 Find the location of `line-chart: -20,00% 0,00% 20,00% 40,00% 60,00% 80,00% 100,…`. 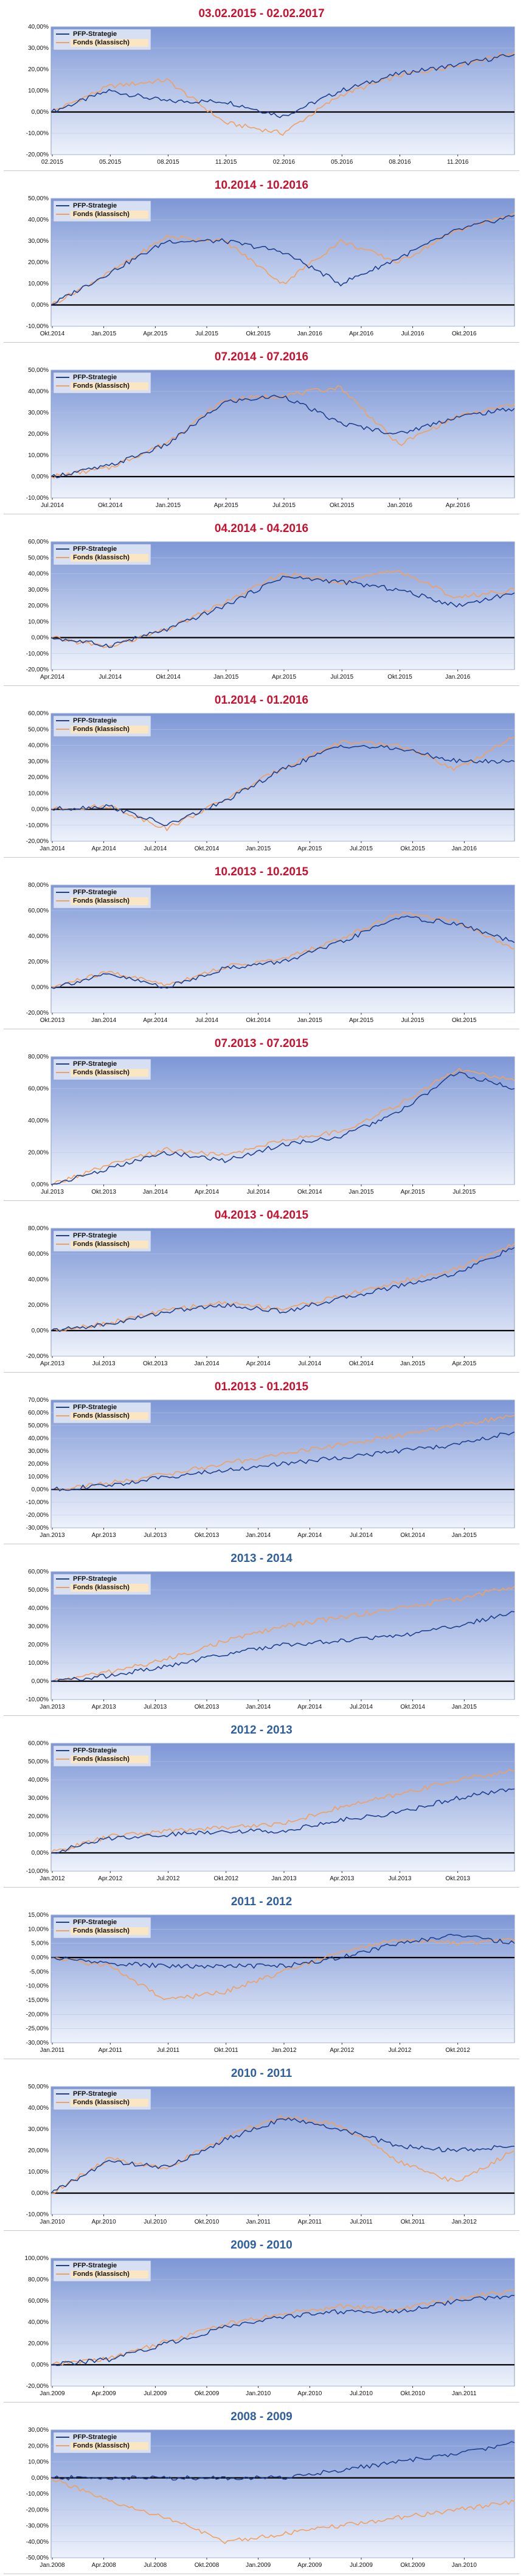

line-chart: -20,00% 0,00% 20,00% 40,00% 60,00% 80,00% 100,… is located at coordinates (270, 2326).